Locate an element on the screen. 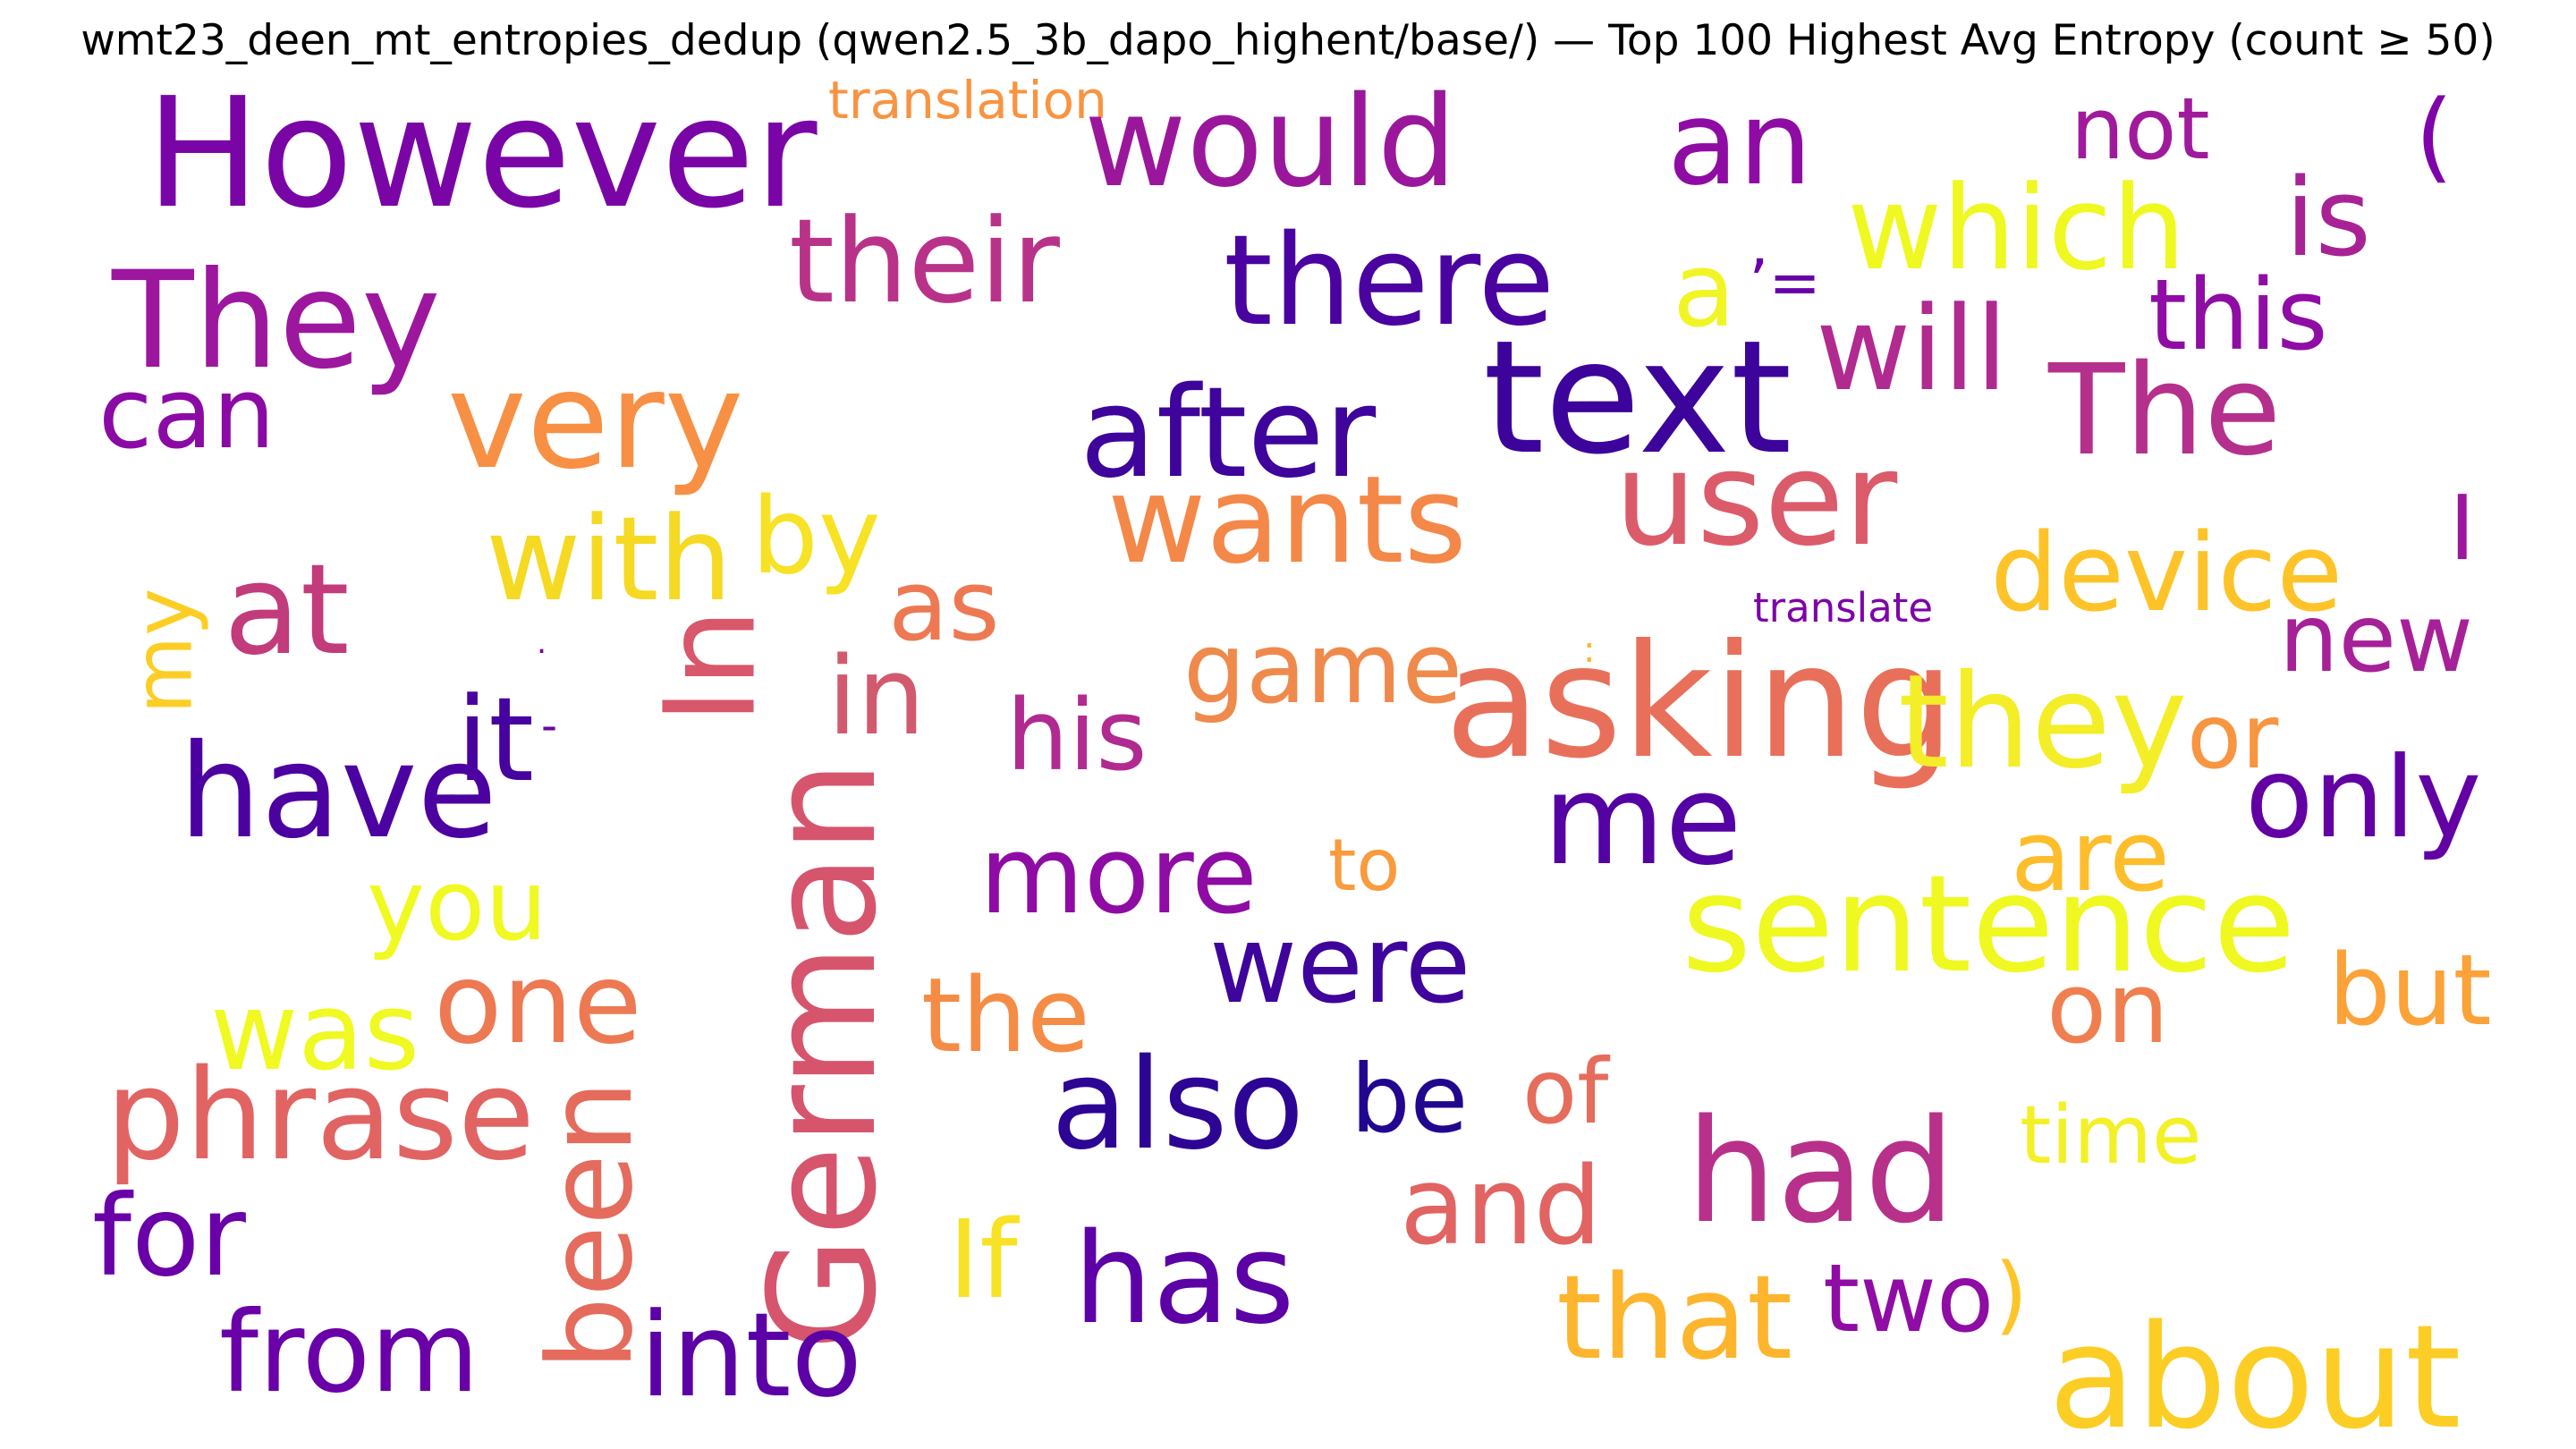 The height and width of the screenshot is (1449, 2576). word-cloud-word: German is located at coordinates (823, 1056).